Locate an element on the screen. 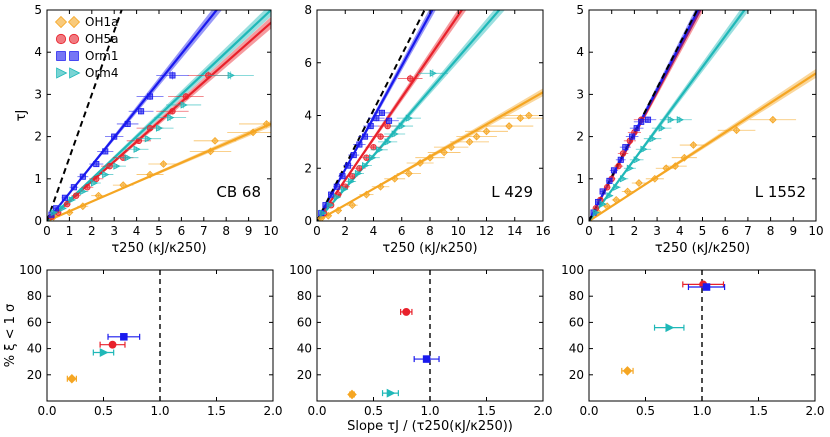 The height and width of the screenshot is (437, 830). y-tick-label: 80 is located at coordinates (576, 296).